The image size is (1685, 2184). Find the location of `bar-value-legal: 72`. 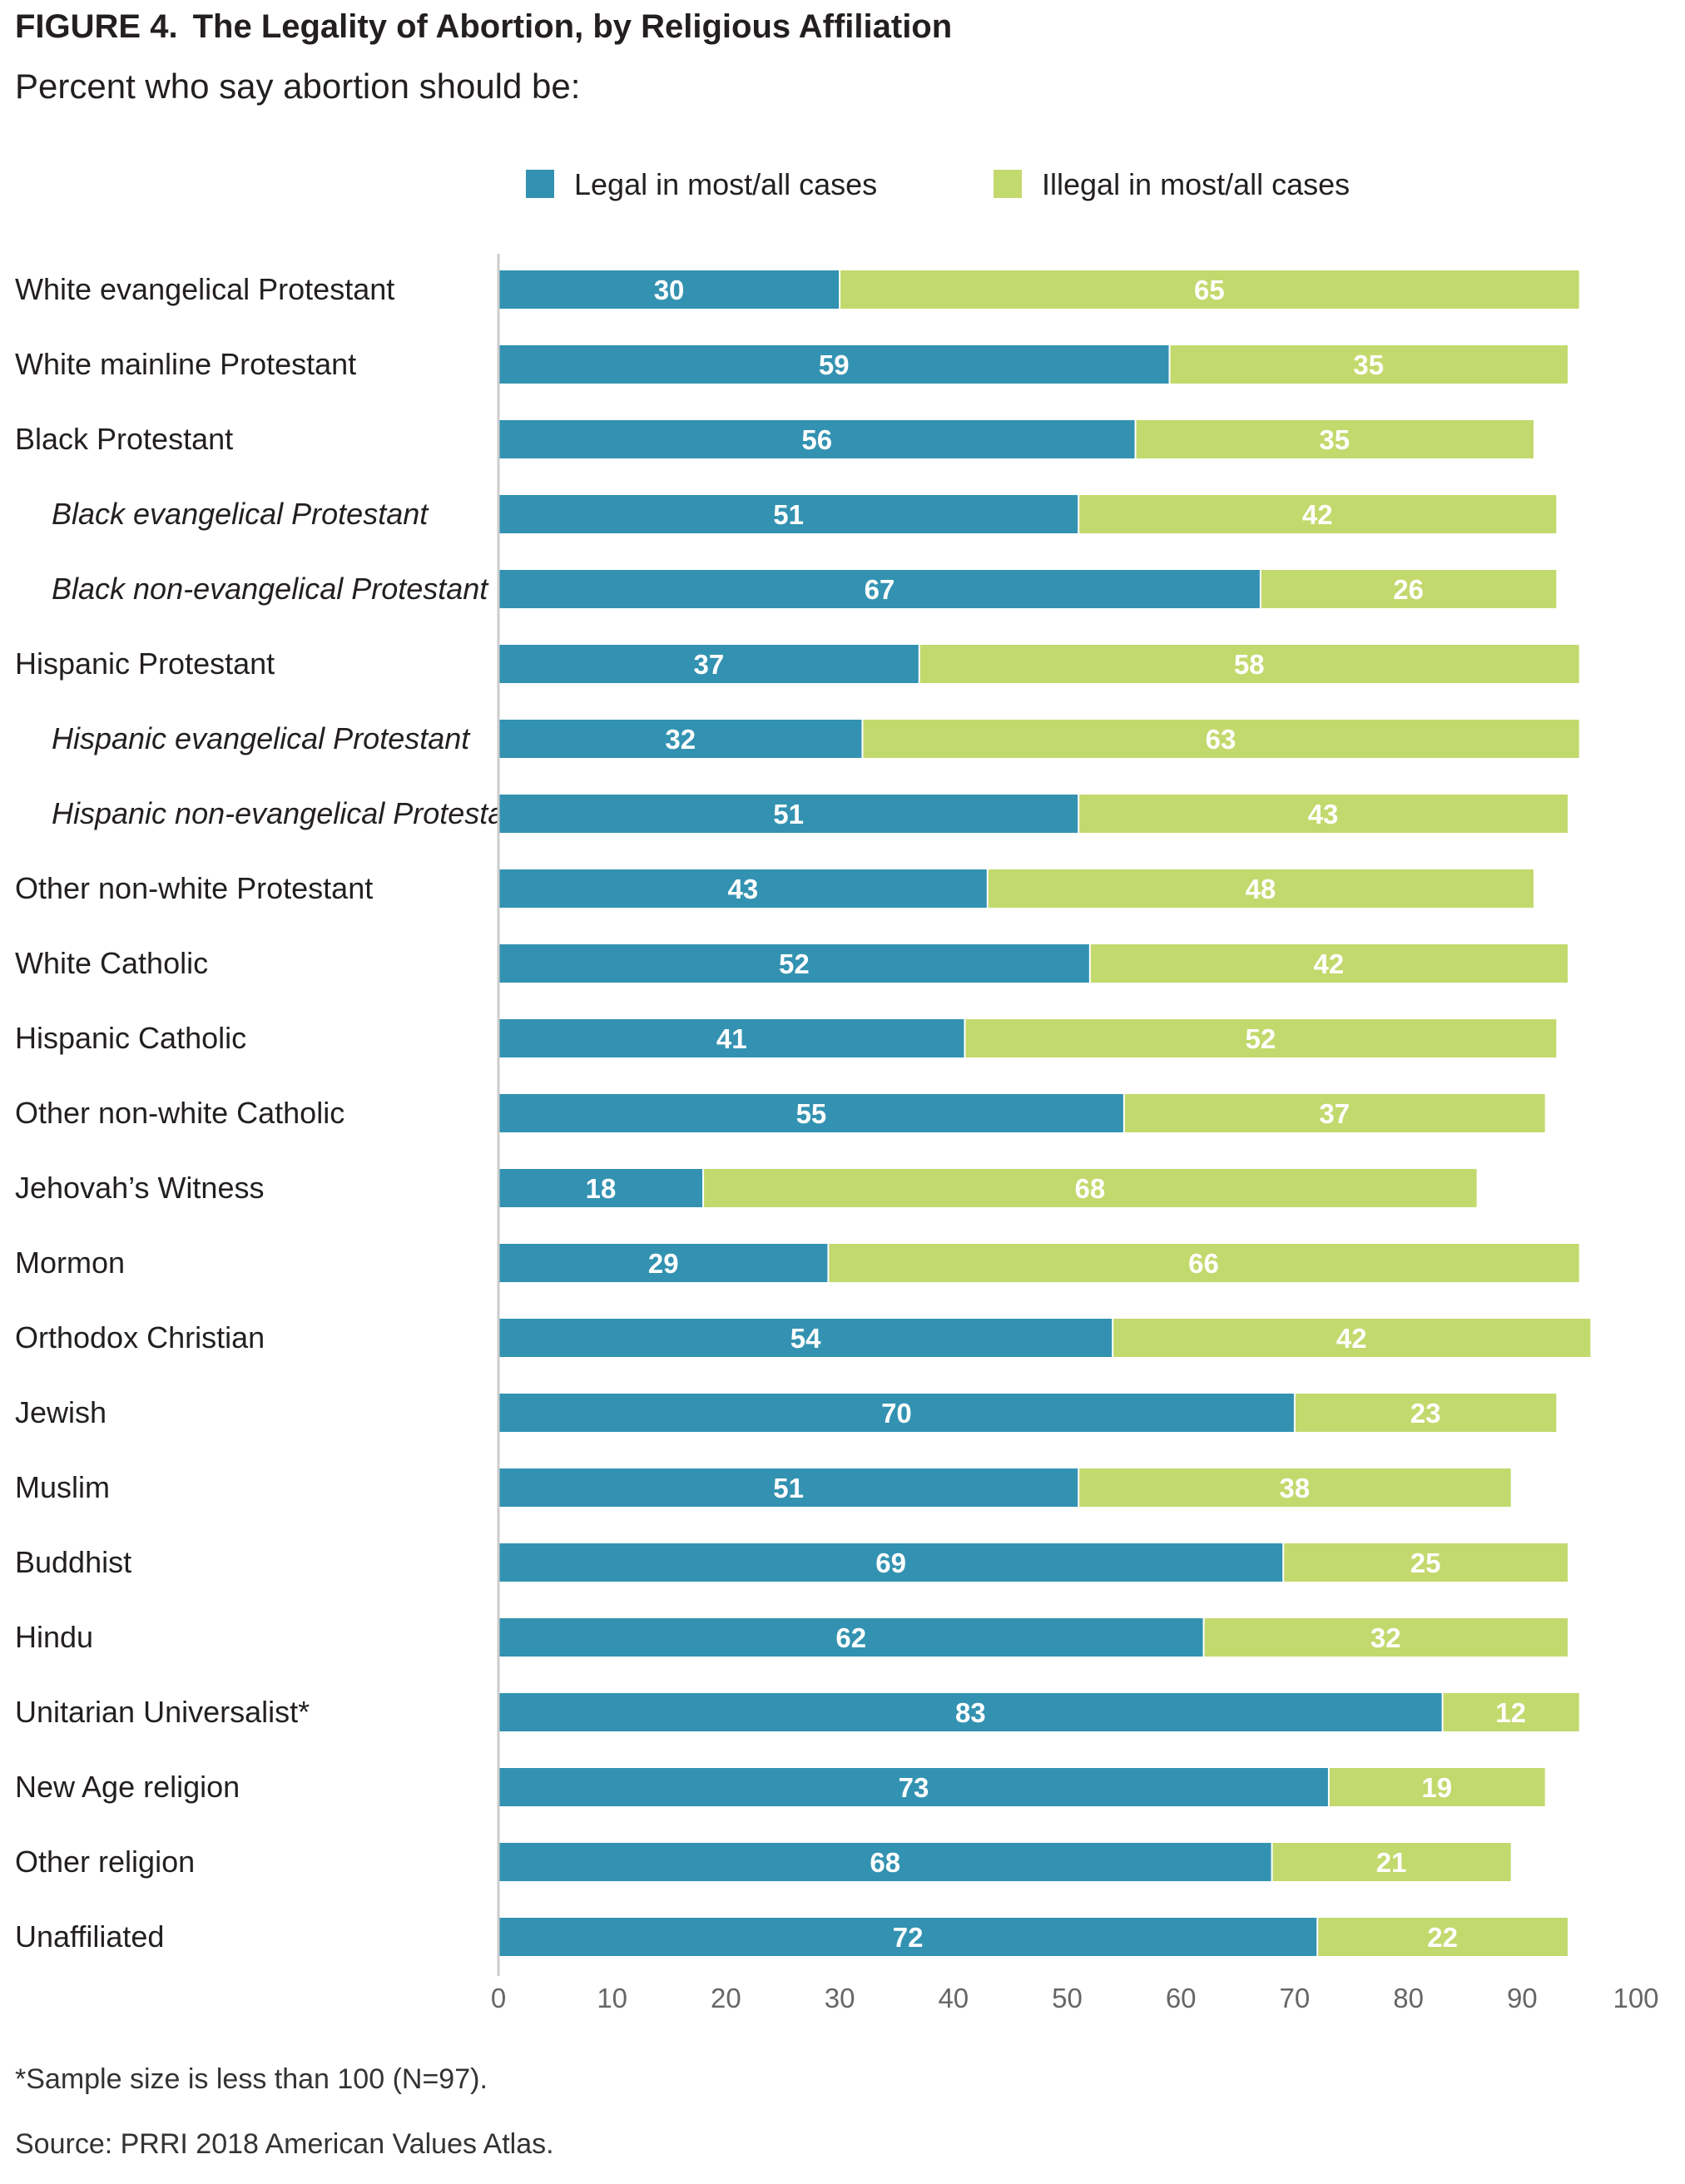

bar-value-legal: 72 is located at coordinates (909, 1937).